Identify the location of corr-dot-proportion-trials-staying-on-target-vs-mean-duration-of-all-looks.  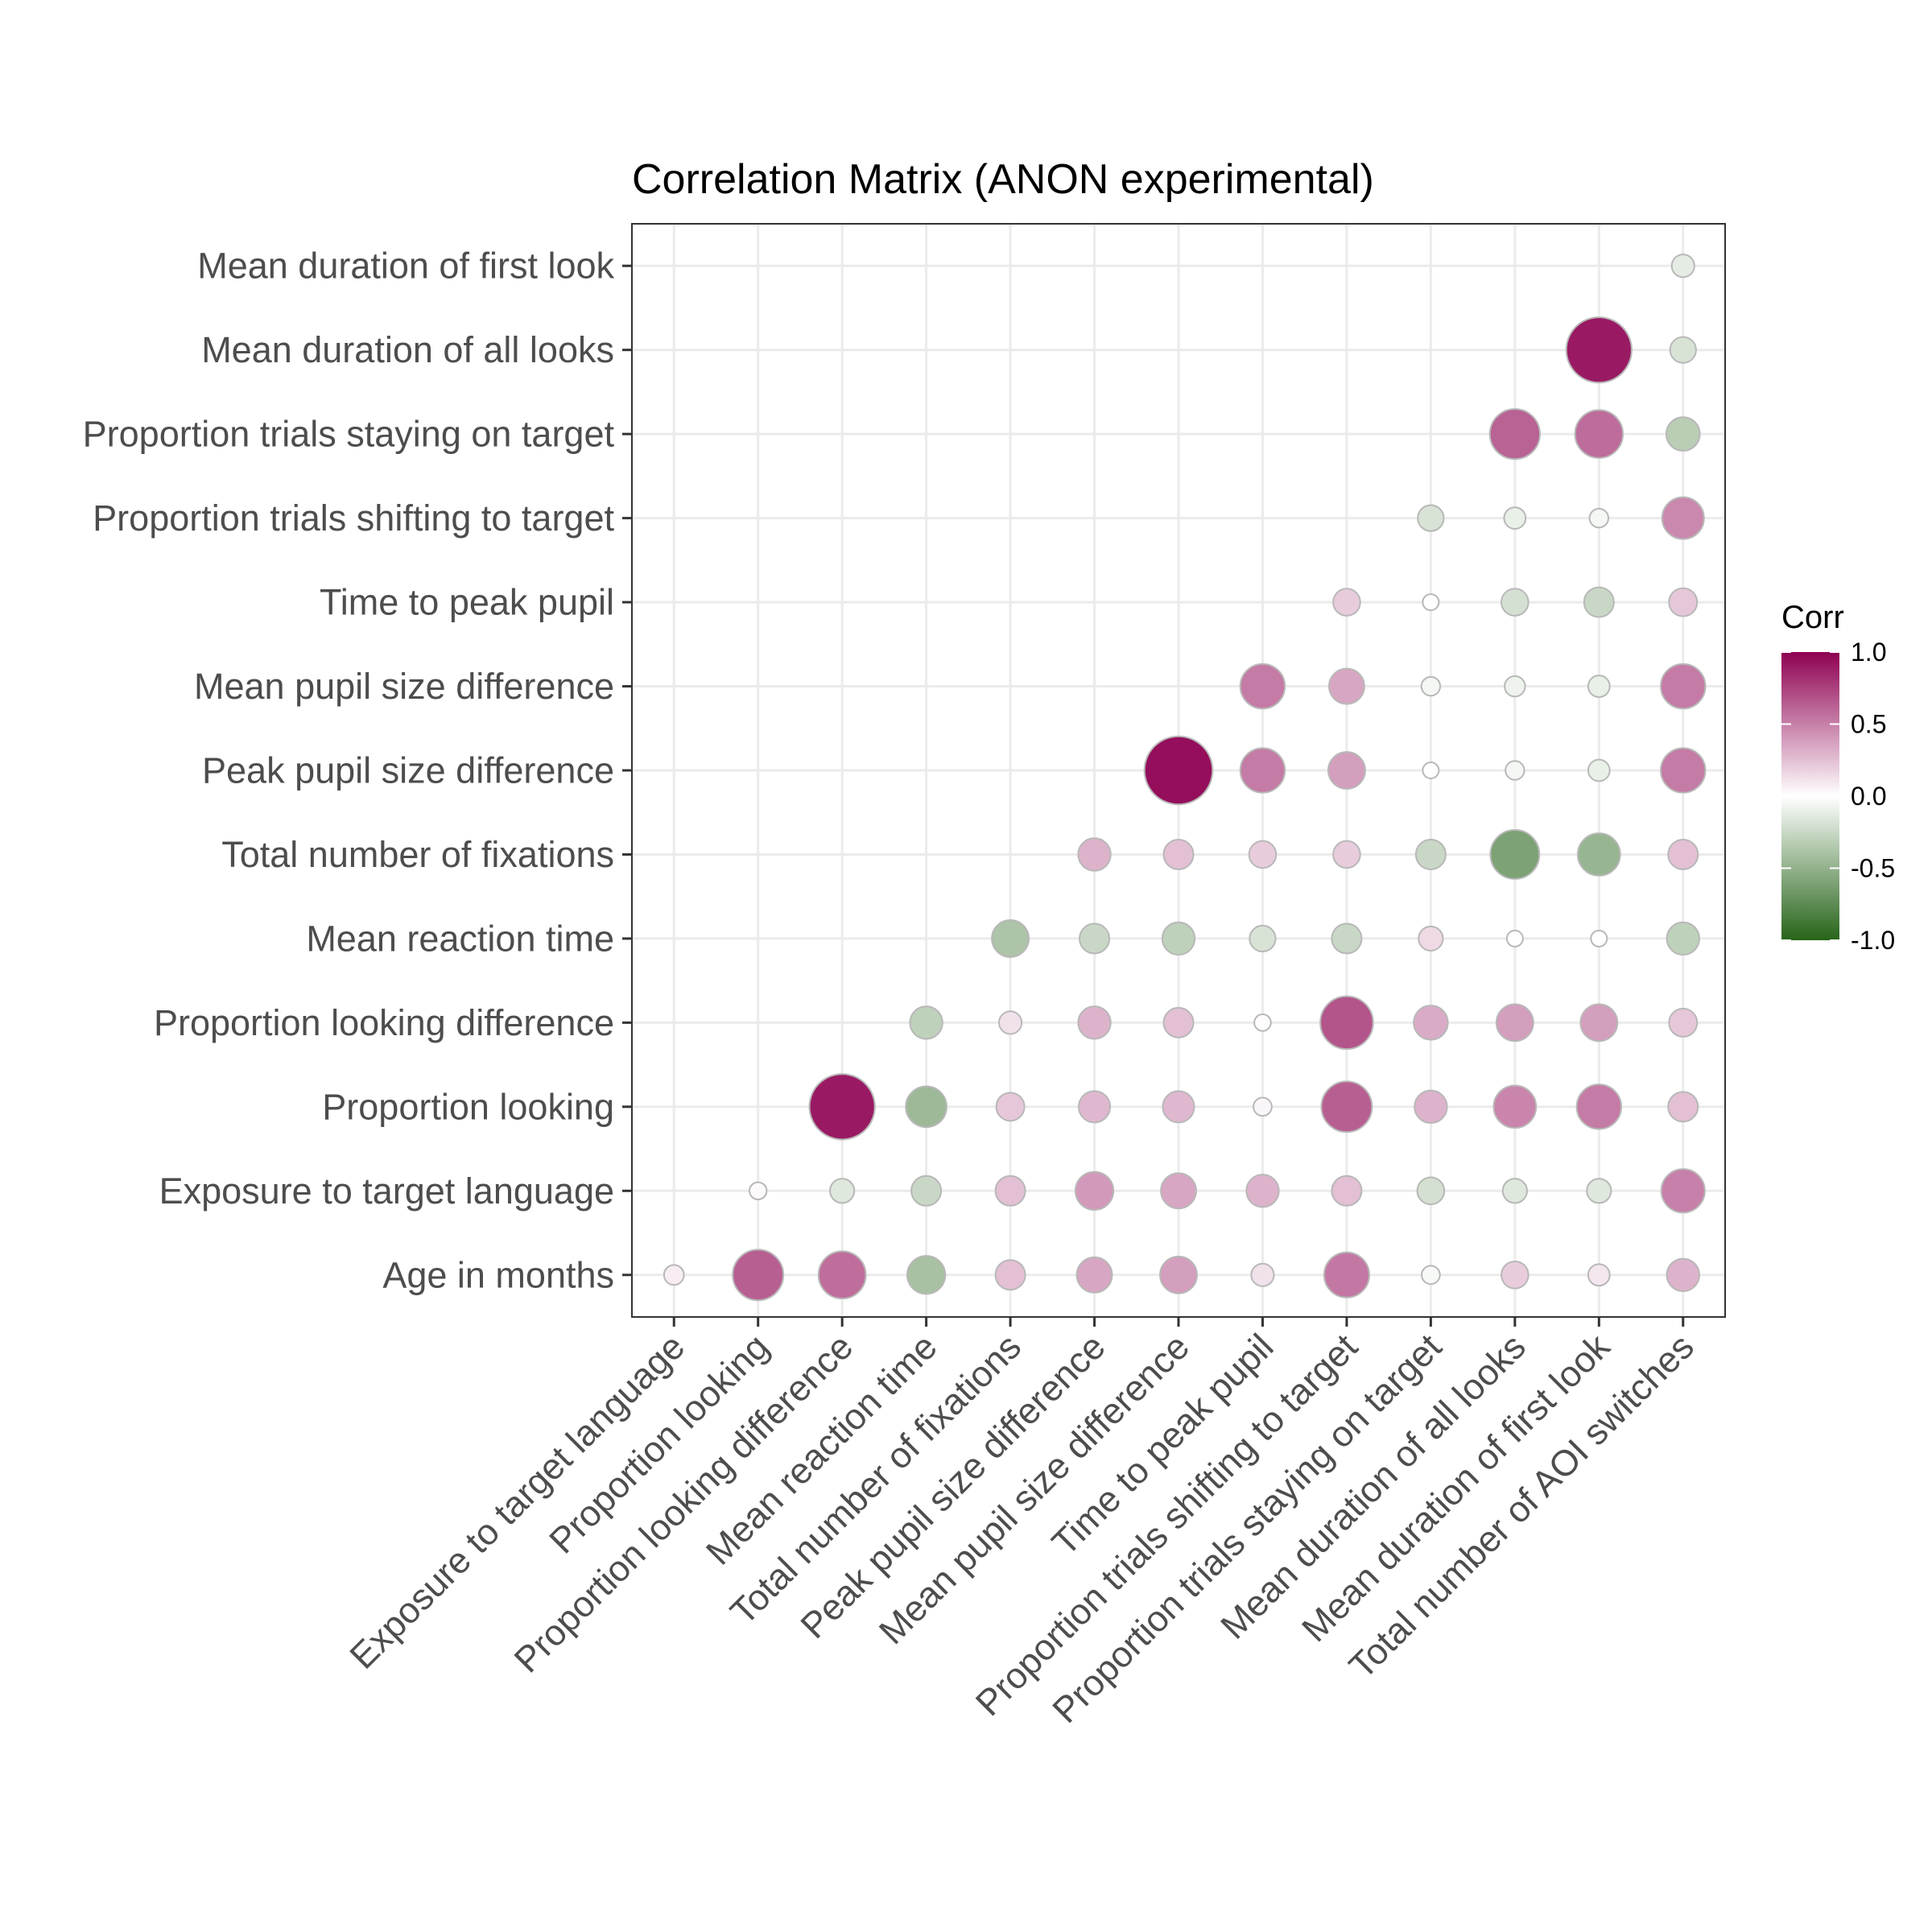
(1514, 434).